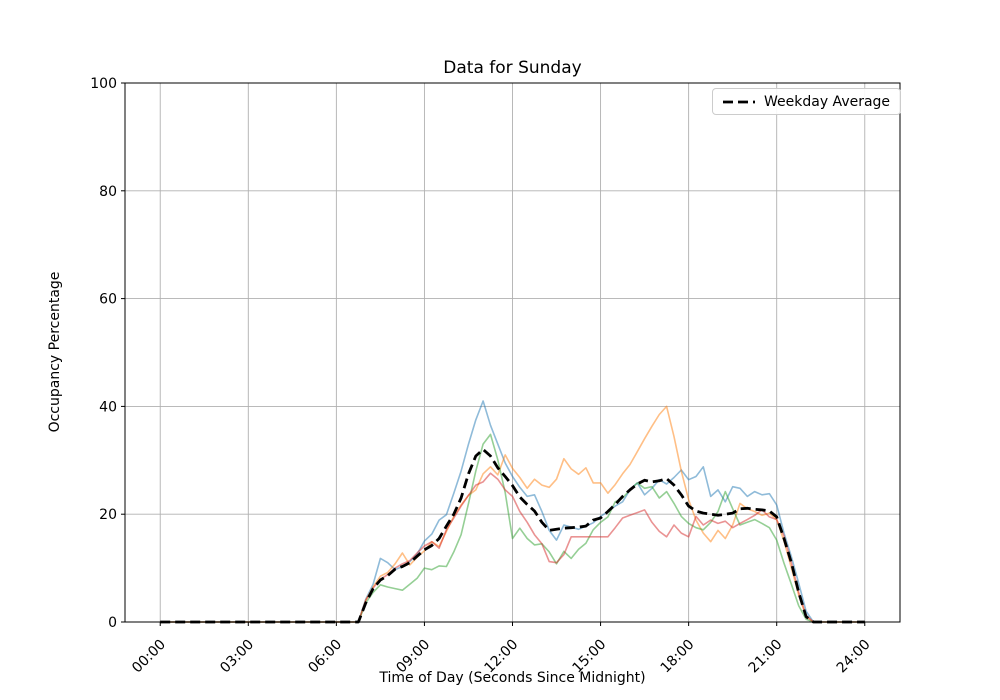 The width and height of the screenshot is (1000, 700). What do you see at coordinates (112, 623) in the screenshot?
I see `y-tick-label: 0` at bounding box center [112, 623].